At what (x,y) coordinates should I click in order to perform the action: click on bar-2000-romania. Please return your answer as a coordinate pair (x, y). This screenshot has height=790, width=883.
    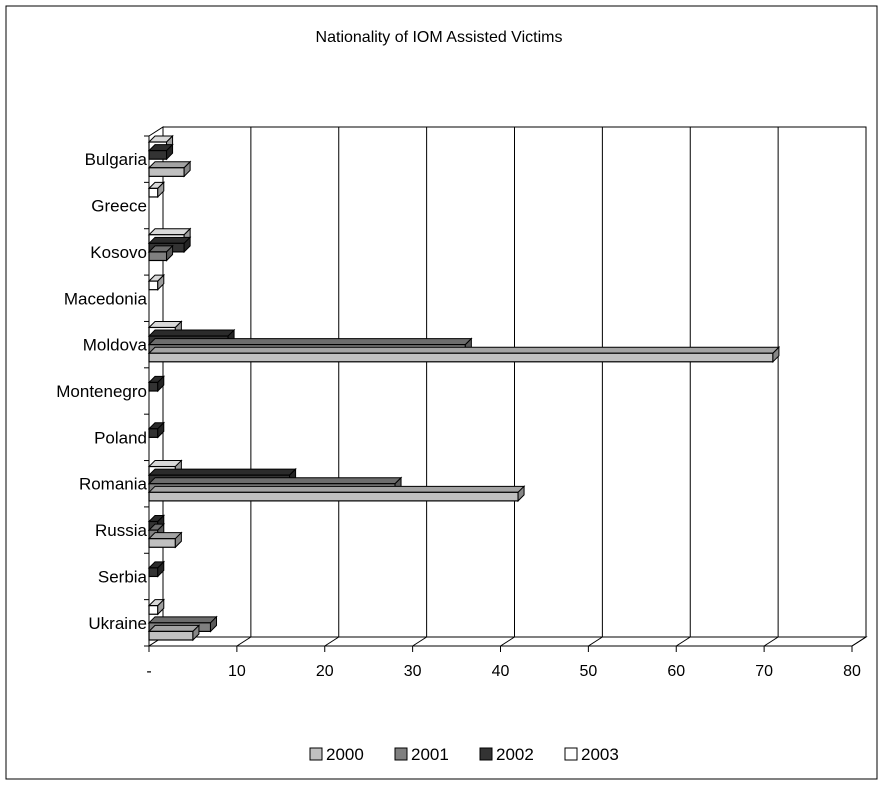
    Looking at the image, I should click on (336, 494).